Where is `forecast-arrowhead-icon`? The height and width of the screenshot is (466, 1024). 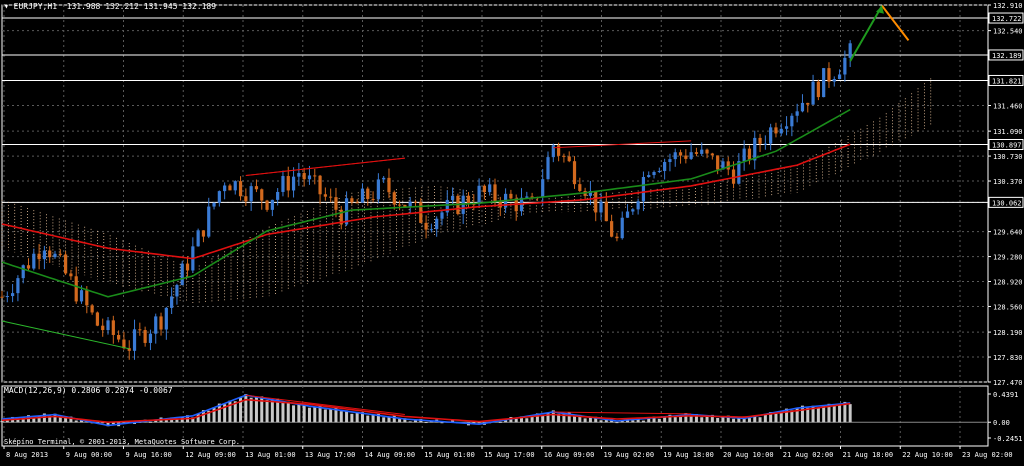 forecast-arrowhead-icon is located at coordinates (879, 9).